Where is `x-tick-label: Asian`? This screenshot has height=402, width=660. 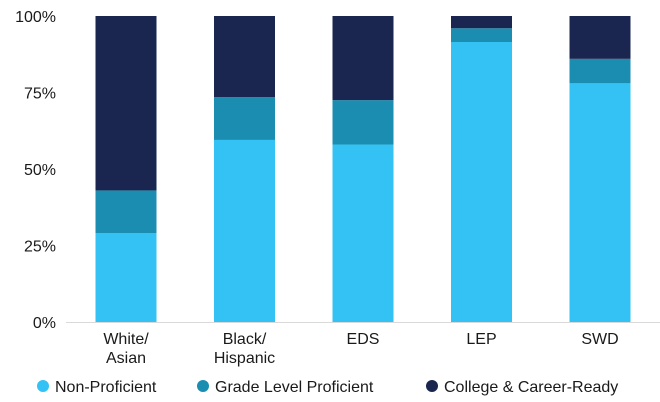 x-tick-label: Asian is located at coordinates (126, 358).